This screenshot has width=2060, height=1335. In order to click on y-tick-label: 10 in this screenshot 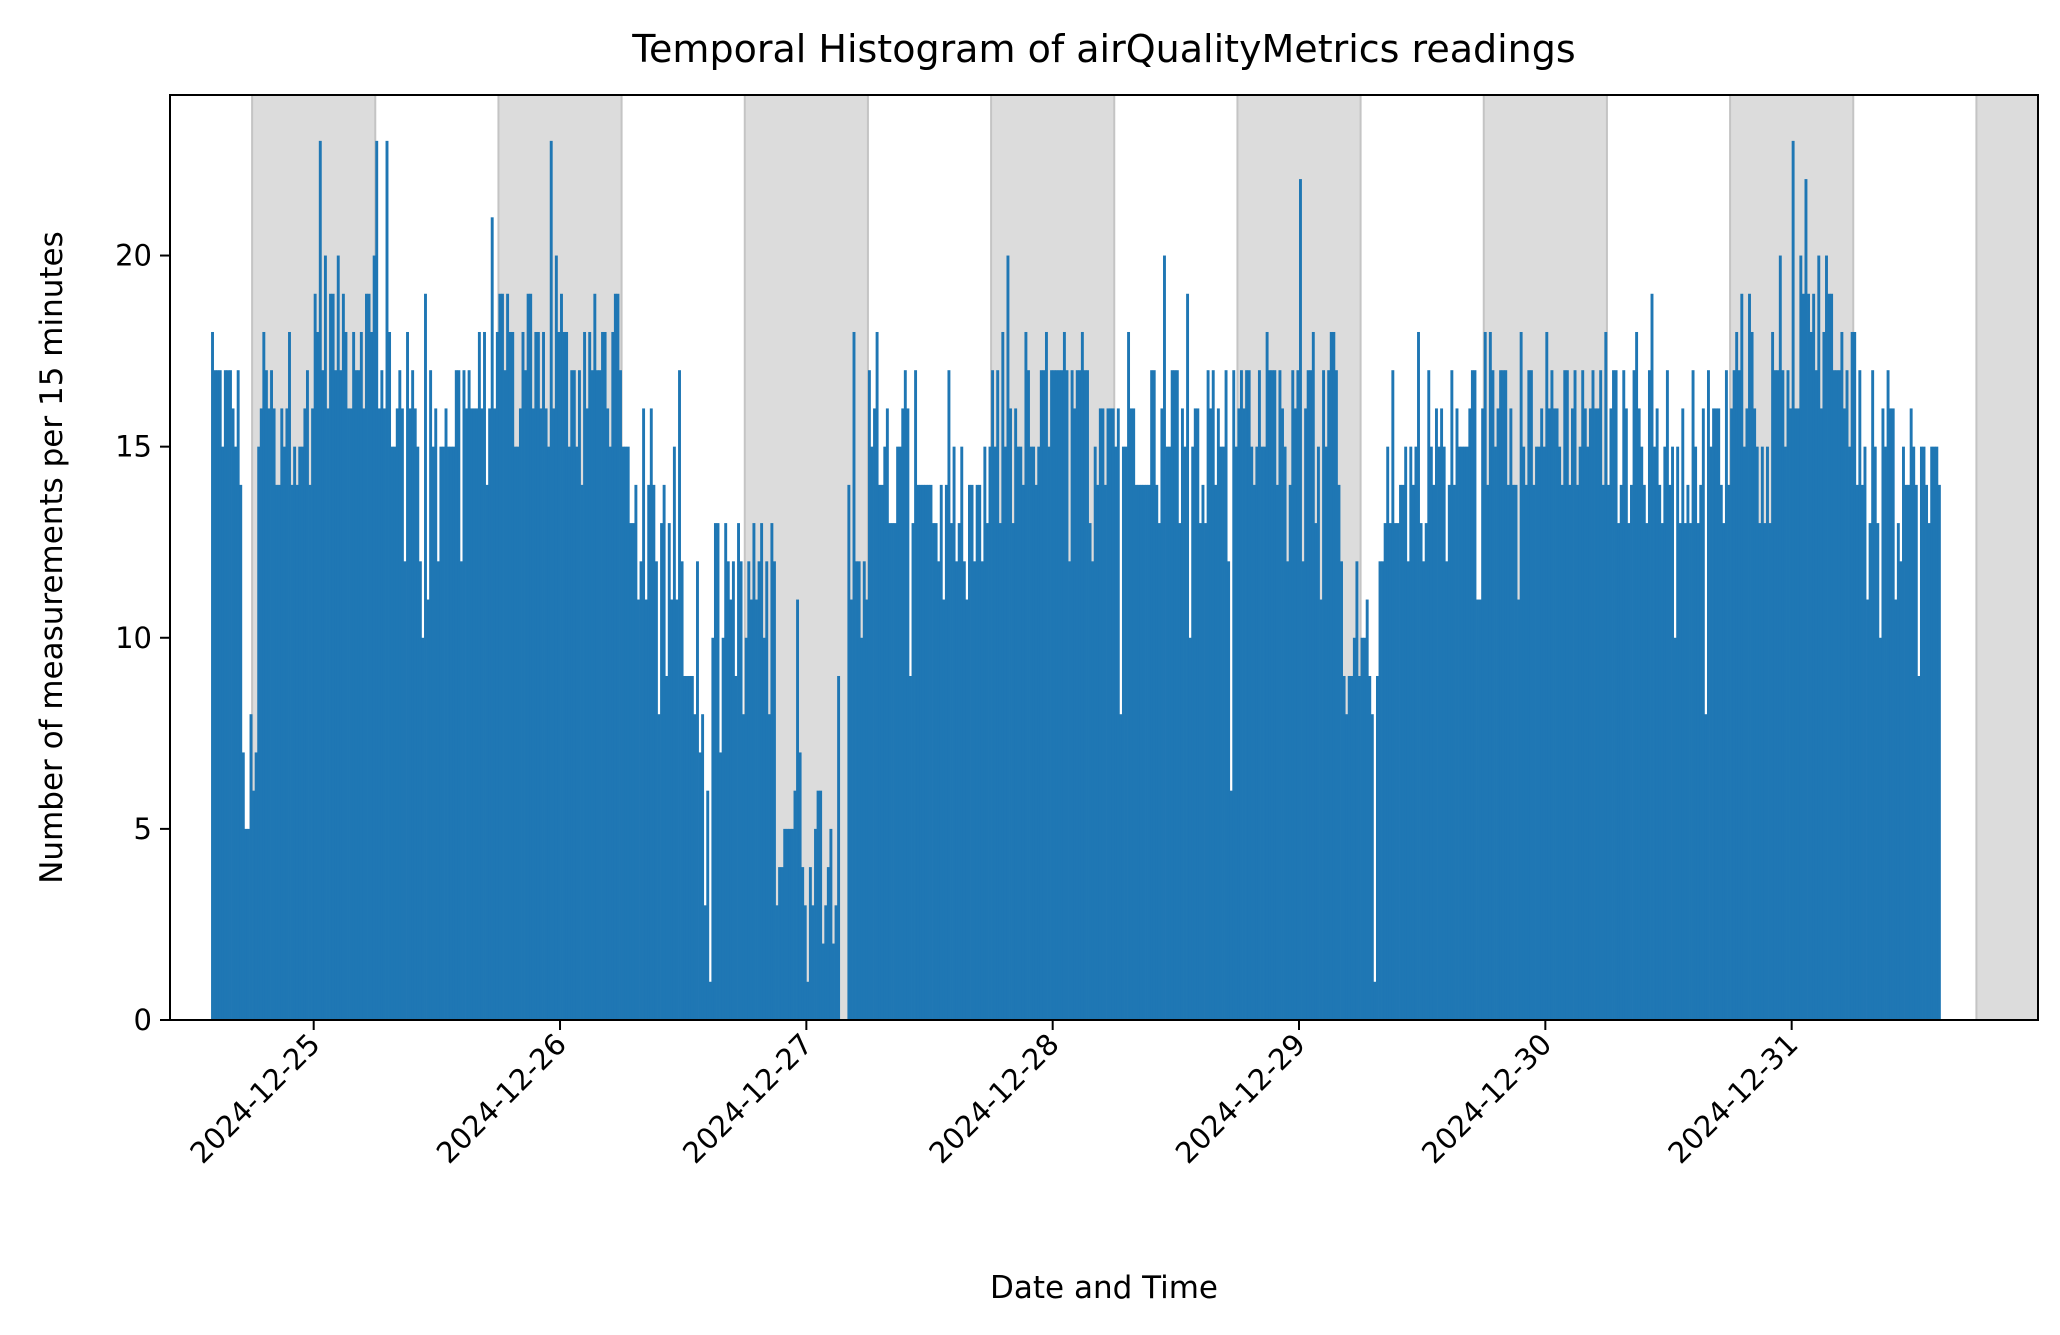, I will do `click(133, 638)`.